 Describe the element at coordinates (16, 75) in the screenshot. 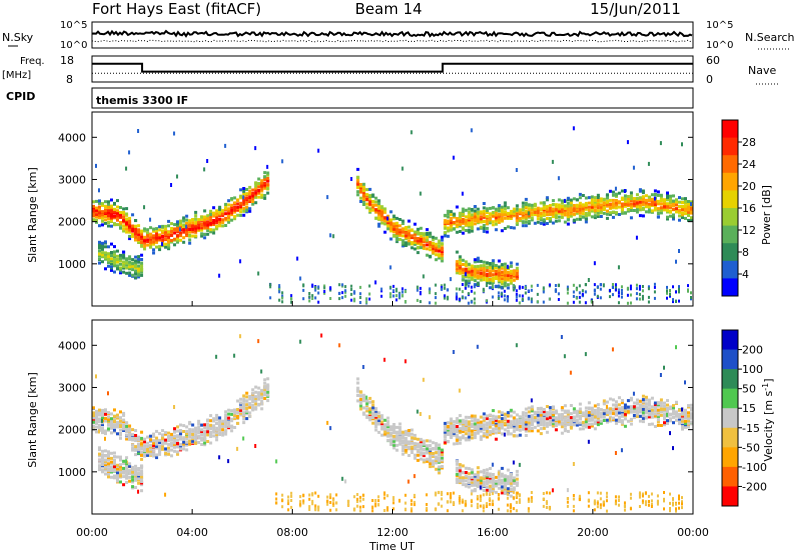

I see `freq-unit: [MHz]` at that location.